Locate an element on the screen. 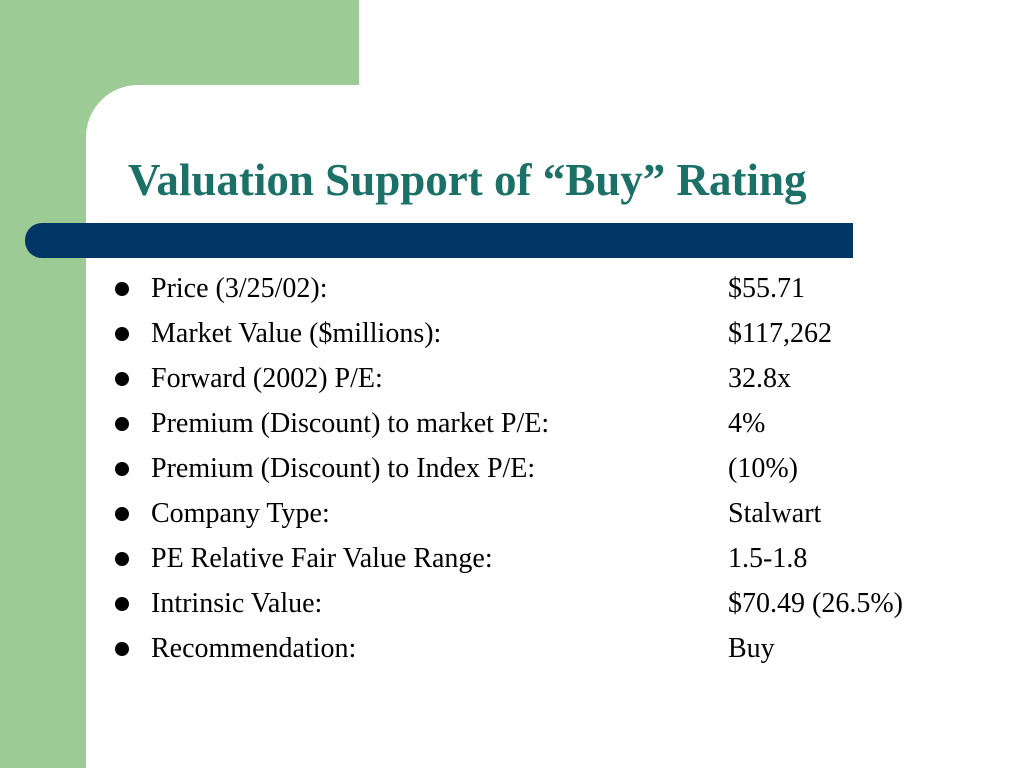 This screenshot has height=768, width=1024. slide-title: Valuation Support of “Buy” Rating is located at coordinates (467, 180).